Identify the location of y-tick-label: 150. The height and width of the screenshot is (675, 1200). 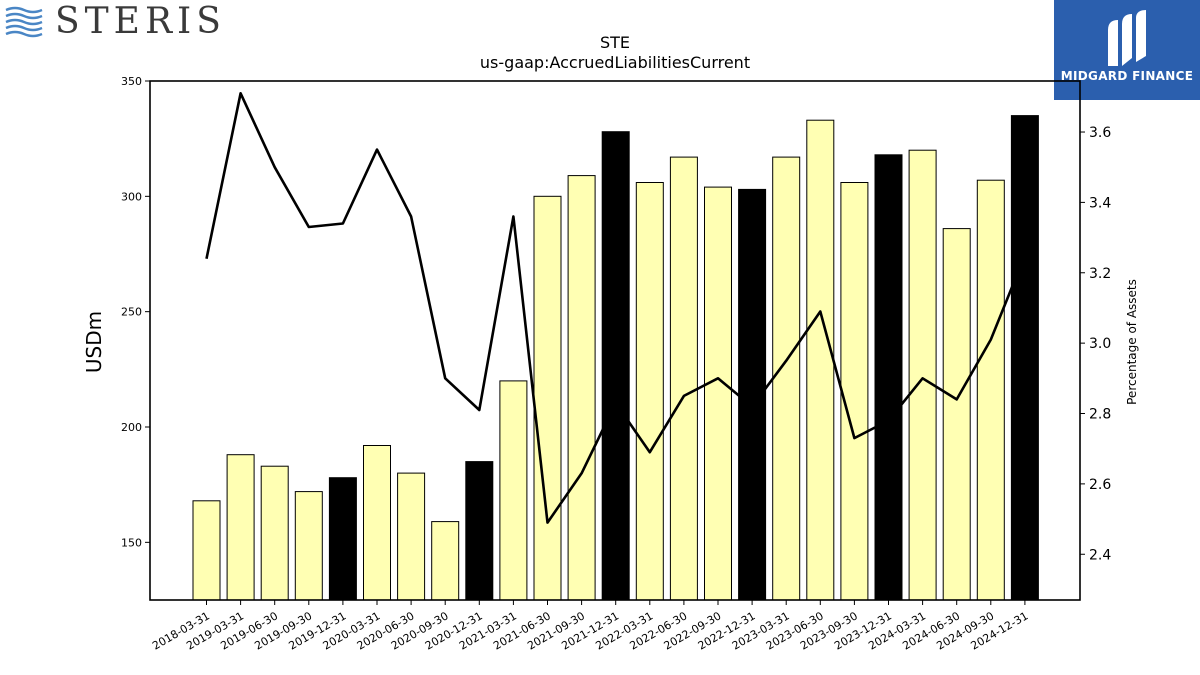
(131, 542).